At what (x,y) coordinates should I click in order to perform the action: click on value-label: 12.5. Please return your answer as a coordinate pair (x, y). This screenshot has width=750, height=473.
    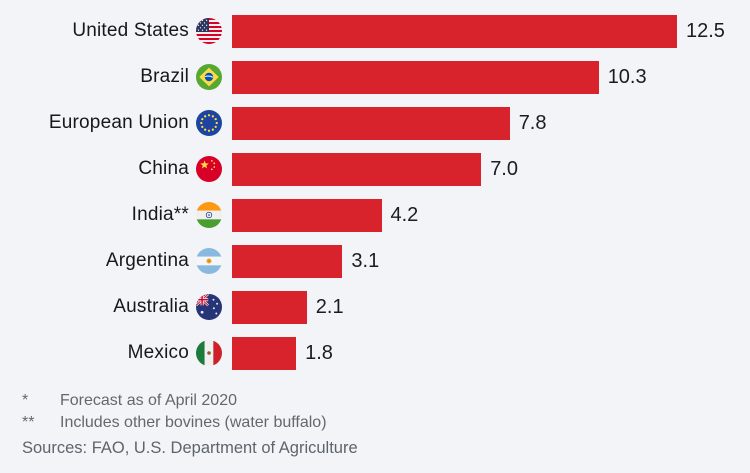
    Looking at the image, I should click on (705, 30).